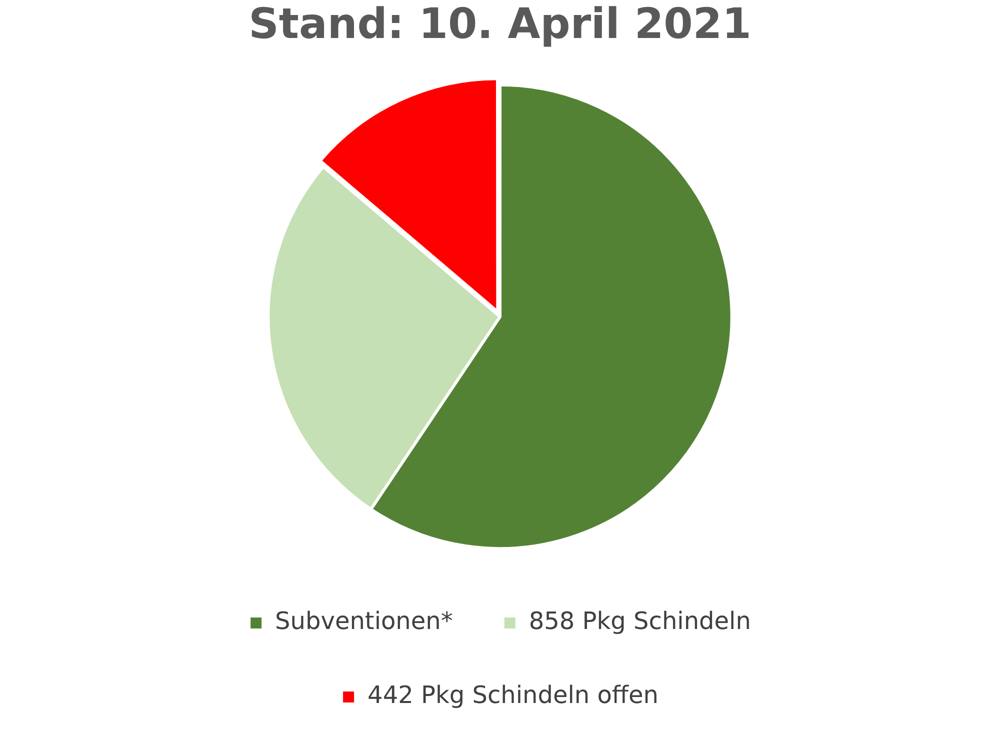 This screenshot has width=1000, height=729. What do you see at coordinates (639, 621) in the screenshot?
I see `legend-label: 858 Pkg Schindeln` at bounding box center [639, 621].